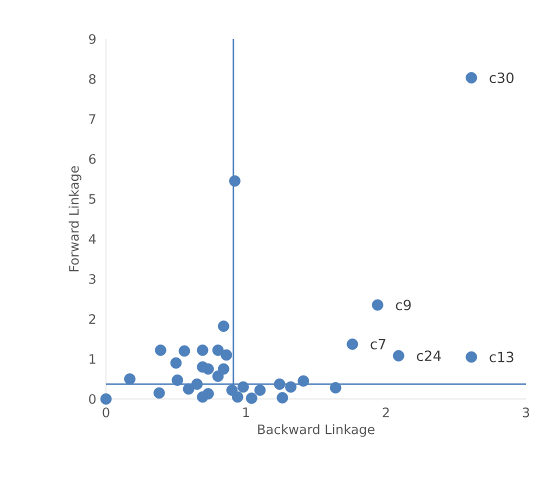 This screenshot has width=558, height=497. Describe the element at coordinates (526, 413) in the screenshot. I see `x-tick-label: 3` at that location.